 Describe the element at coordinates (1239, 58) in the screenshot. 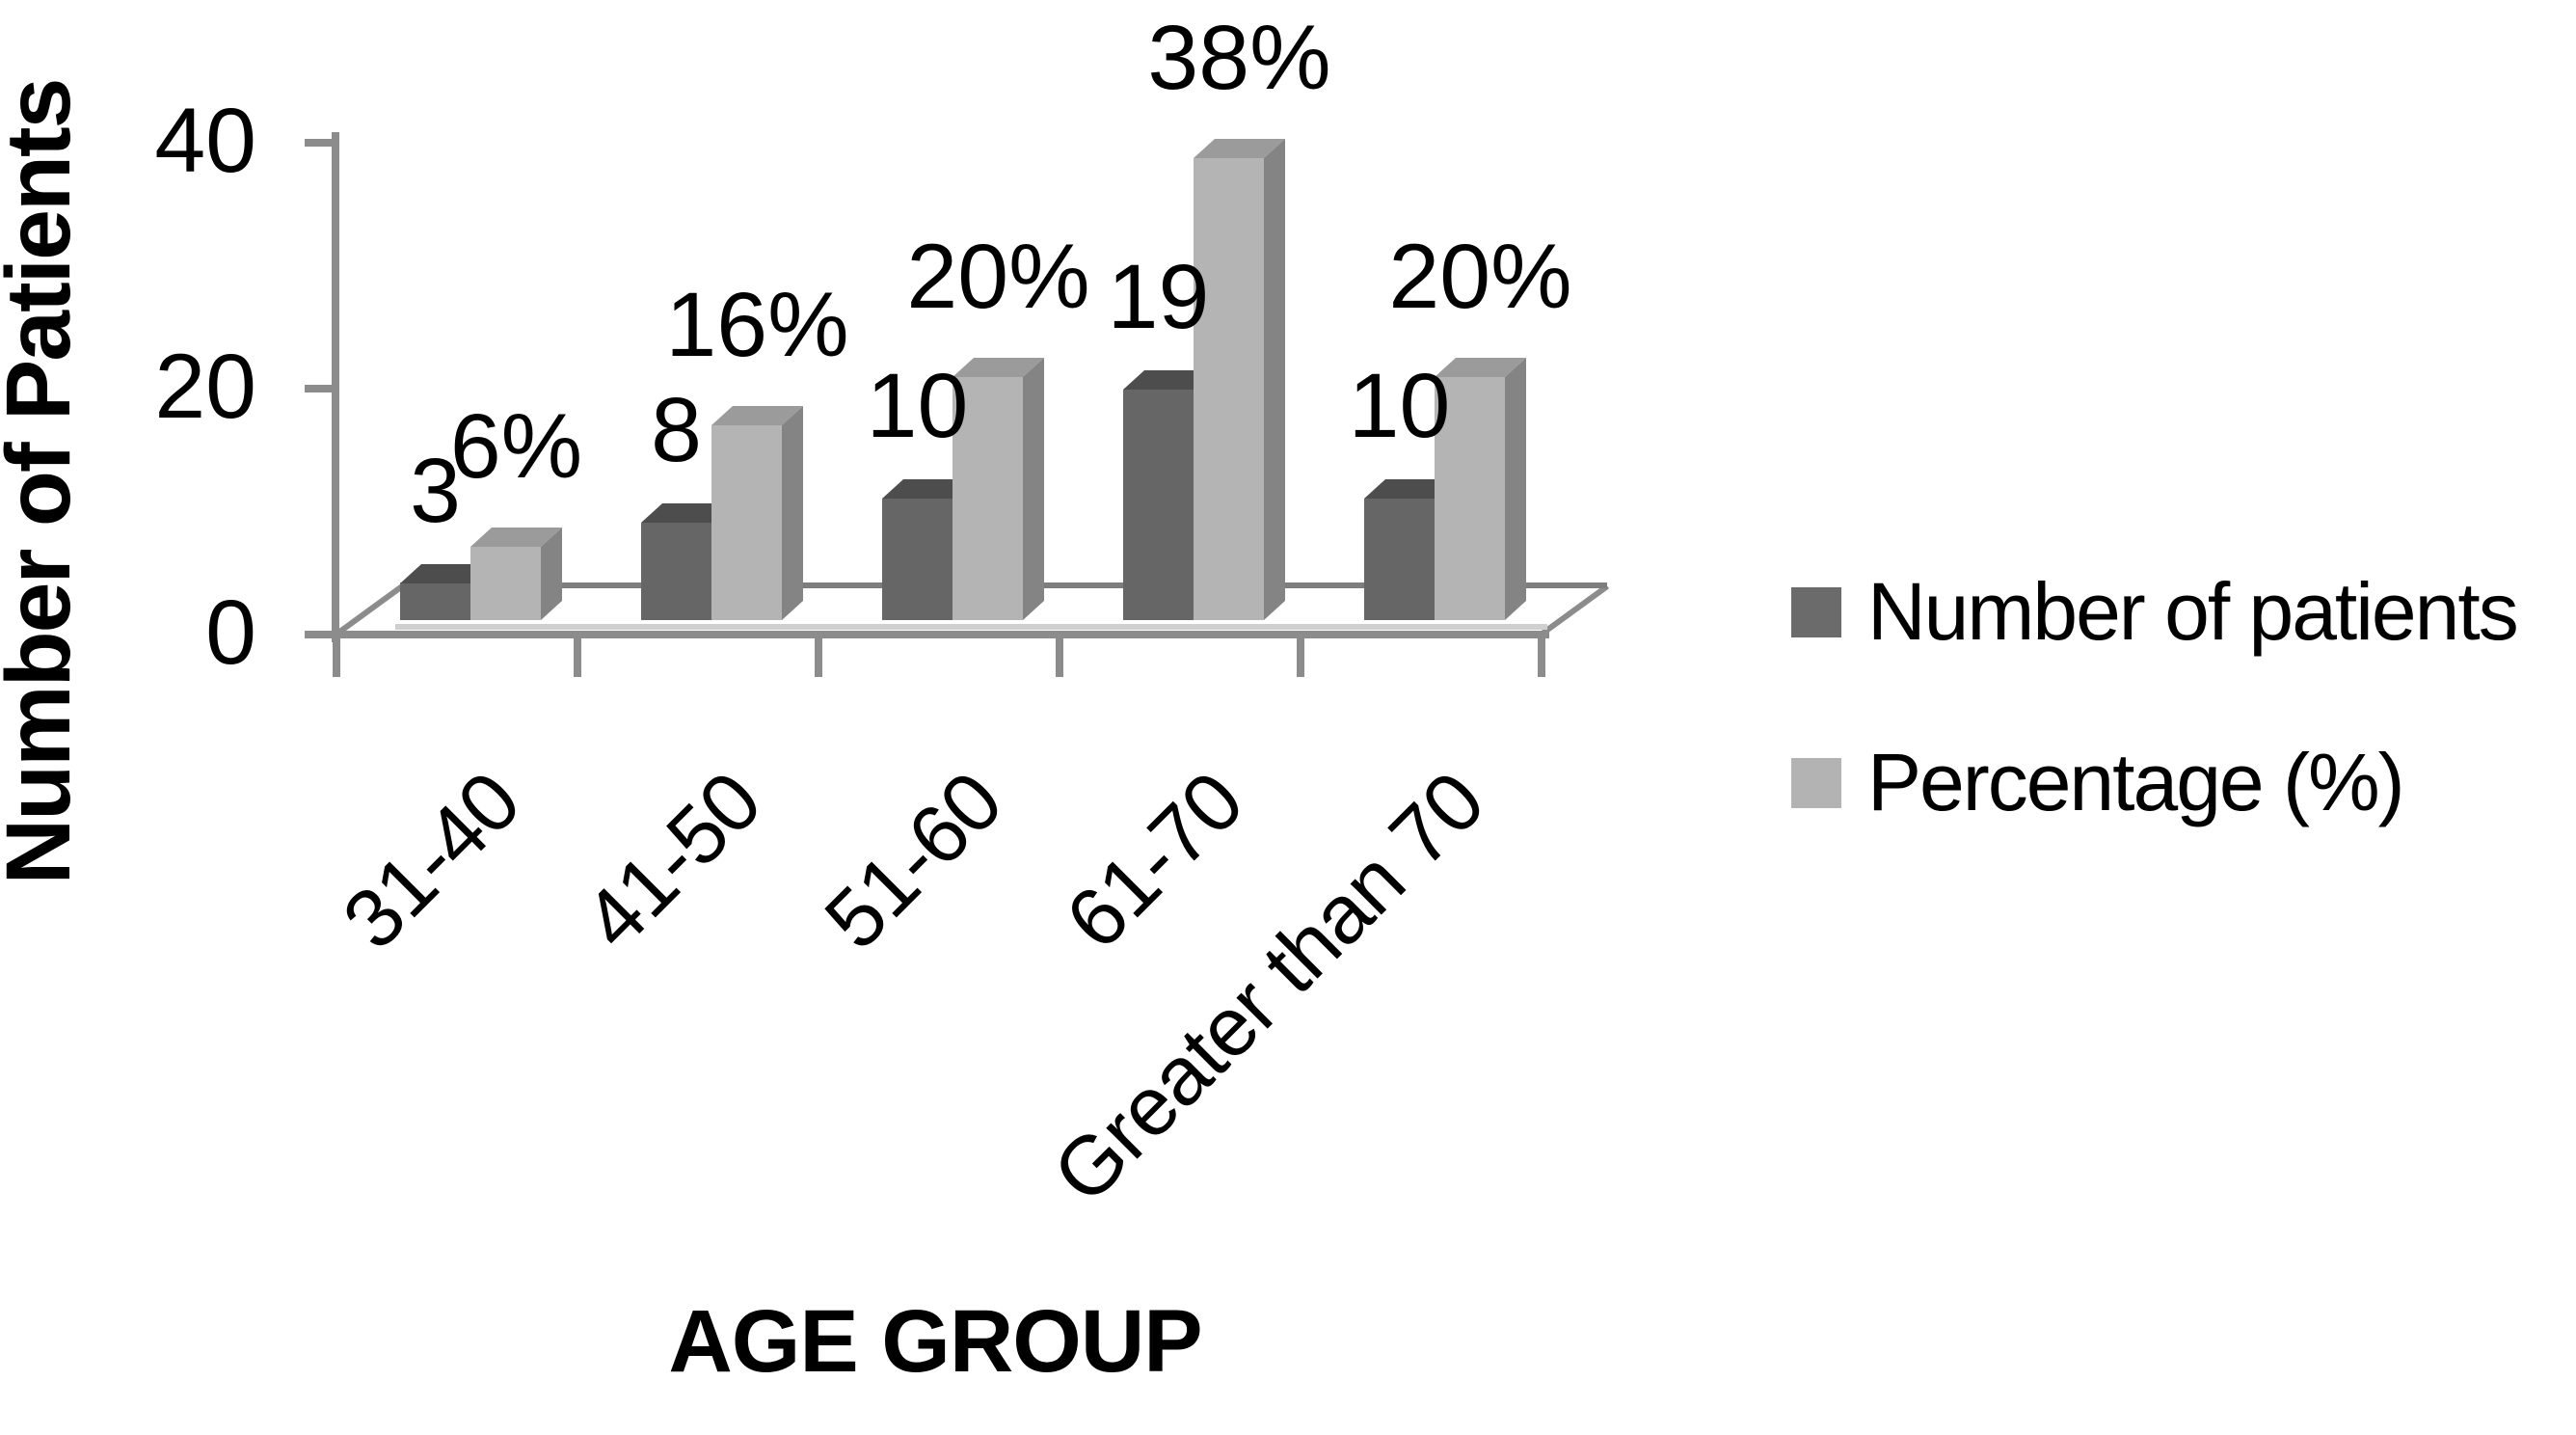

I see `data-label: 38%` at that location.